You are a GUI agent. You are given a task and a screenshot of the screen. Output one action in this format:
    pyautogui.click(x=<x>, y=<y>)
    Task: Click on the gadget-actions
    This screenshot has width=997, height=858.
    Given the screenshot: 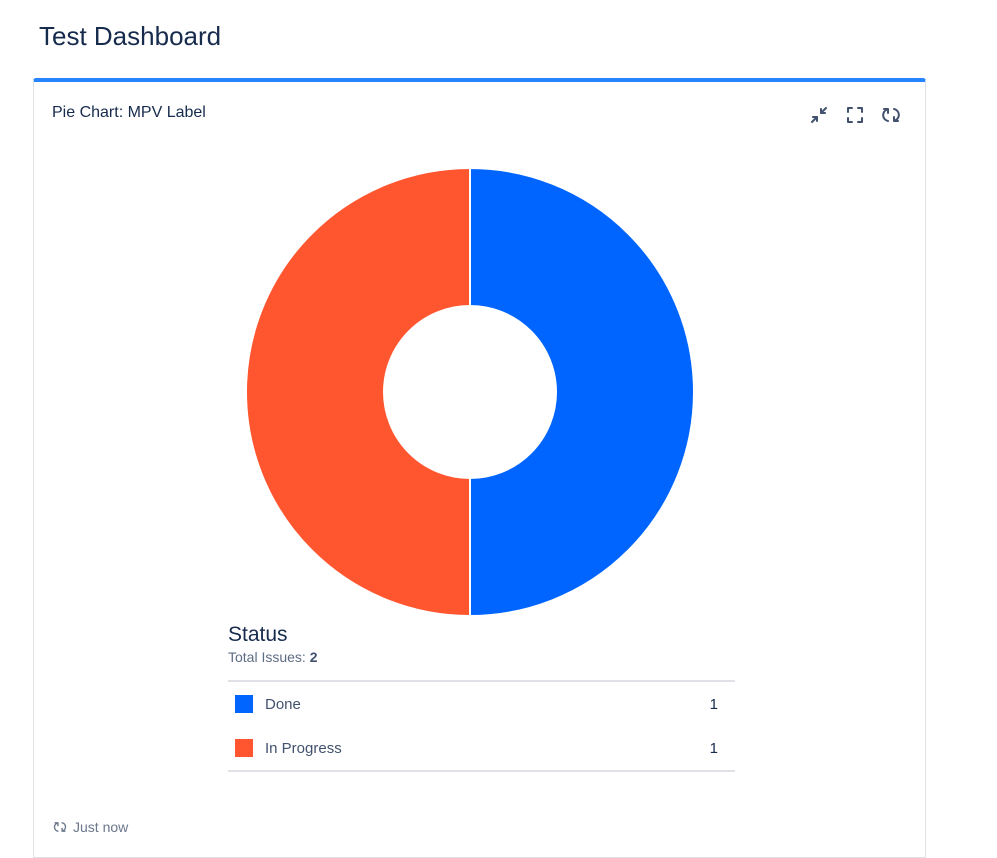 What is the action you would take?
    pyautogui.click(x=855, y=115)
    